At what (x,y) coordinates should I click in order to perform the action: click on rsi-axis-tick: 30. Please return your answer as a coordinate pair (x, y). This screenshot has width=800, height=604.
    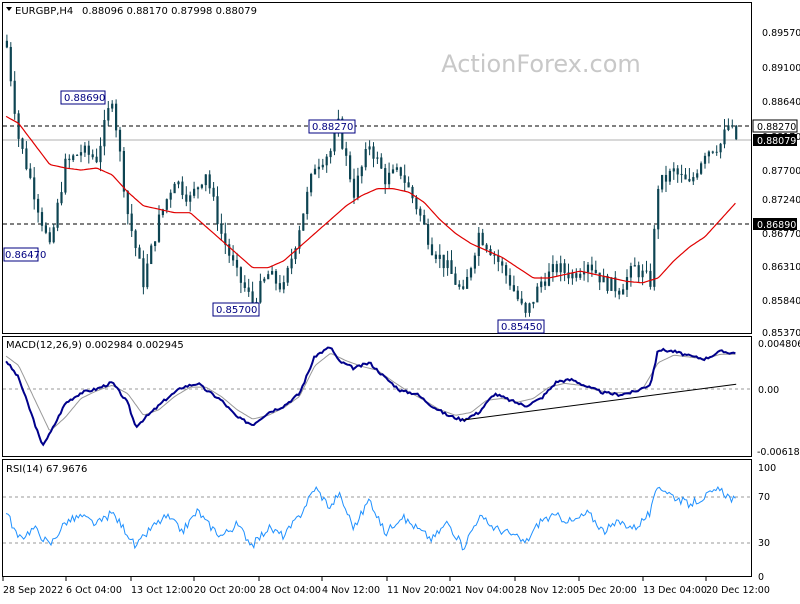
    Looking at the image, I should click on (764, 543).